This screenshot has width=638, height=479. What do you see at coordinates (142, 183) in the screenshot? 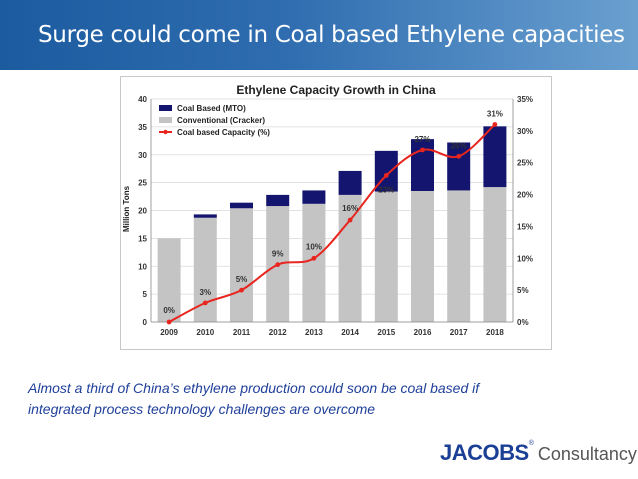
I see `y-tick-label: 25` at bounding box center [142, 183].